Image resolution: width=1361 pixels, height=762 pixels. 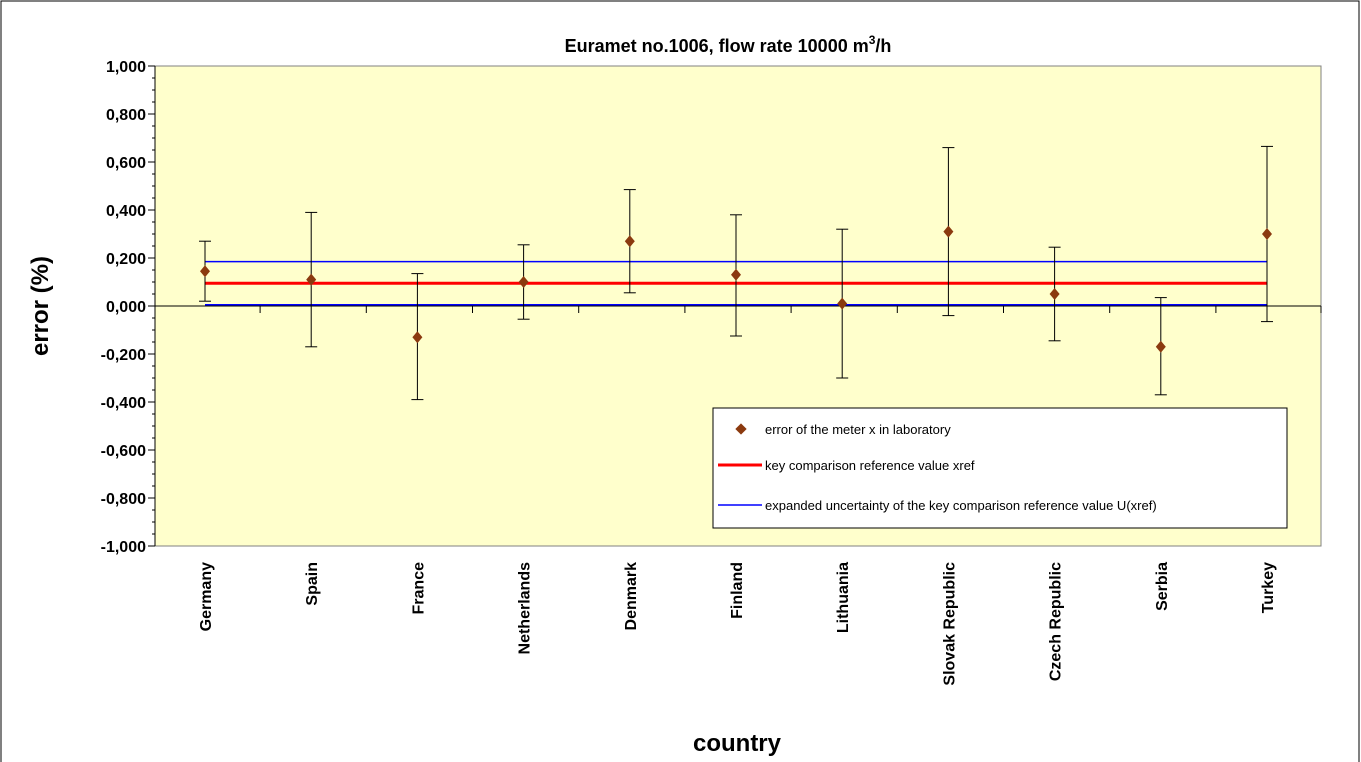 I want to click on legend-marker-diamond, so click(x=741, y=429).